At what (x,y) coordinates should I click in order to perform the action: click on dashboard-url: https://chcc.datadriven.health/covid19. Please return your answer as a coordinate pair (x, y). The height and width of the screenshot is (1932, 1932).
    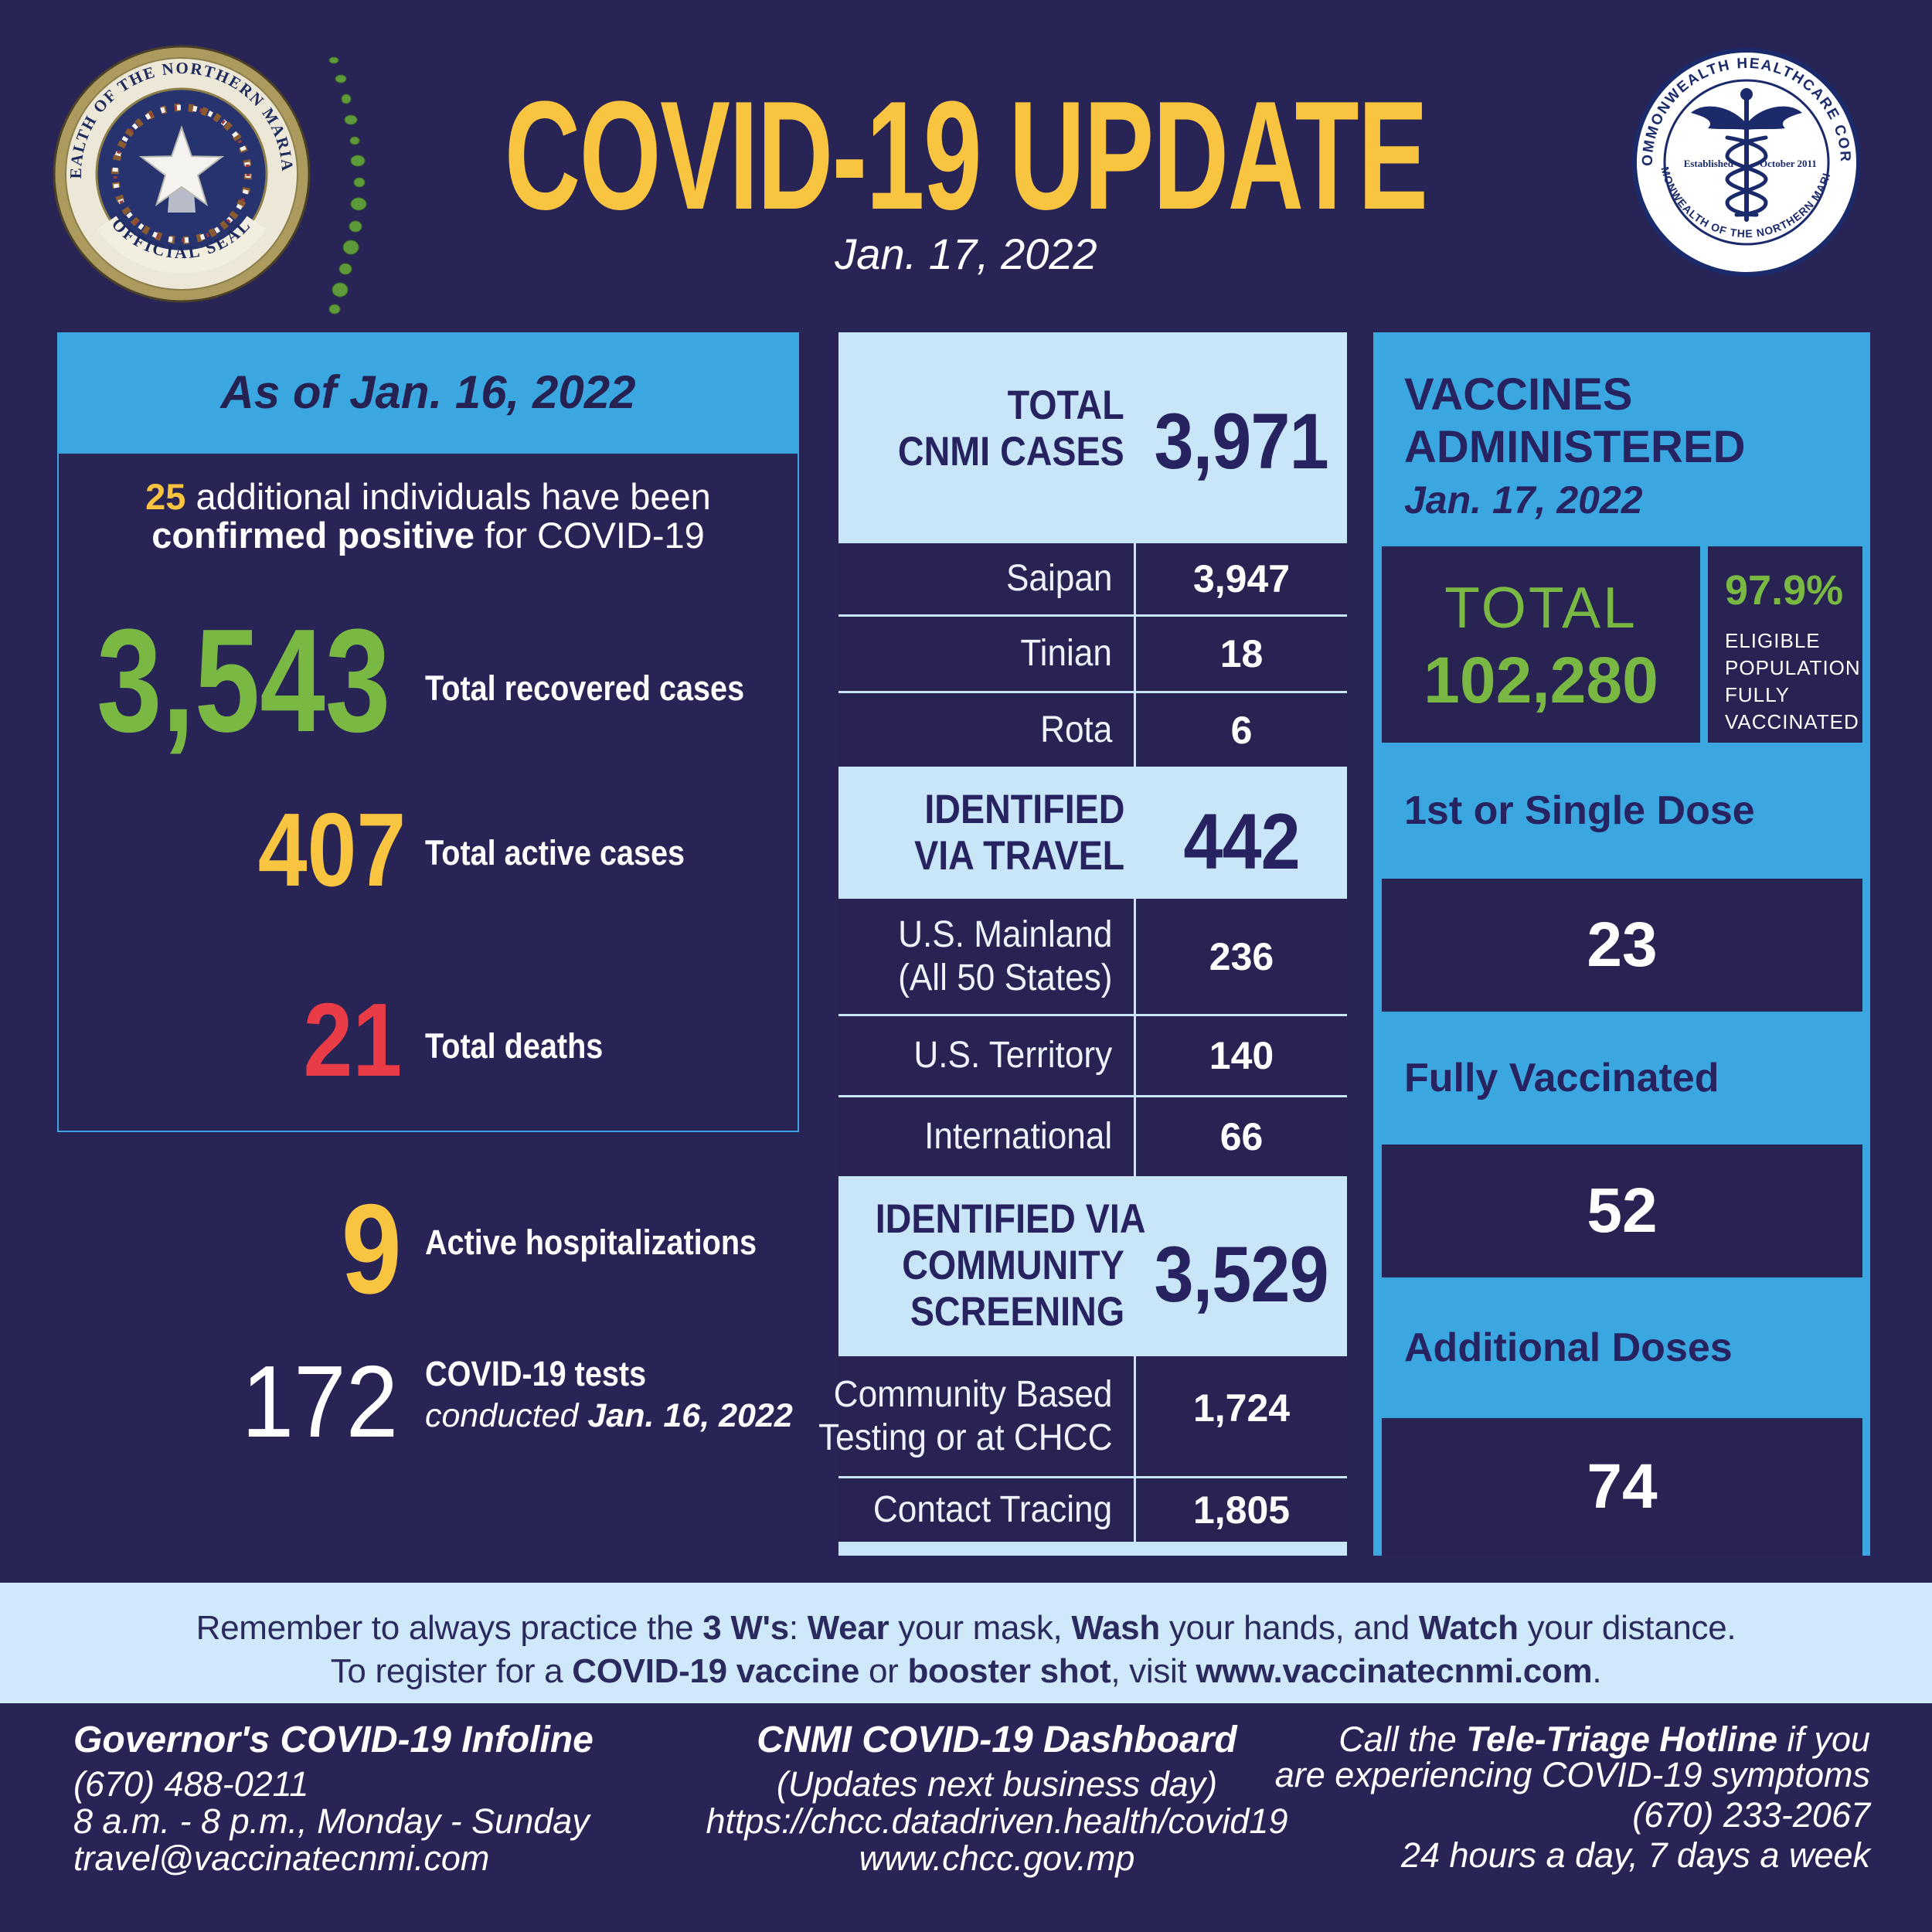
    Looking at the image, I should click on (997, 1821).